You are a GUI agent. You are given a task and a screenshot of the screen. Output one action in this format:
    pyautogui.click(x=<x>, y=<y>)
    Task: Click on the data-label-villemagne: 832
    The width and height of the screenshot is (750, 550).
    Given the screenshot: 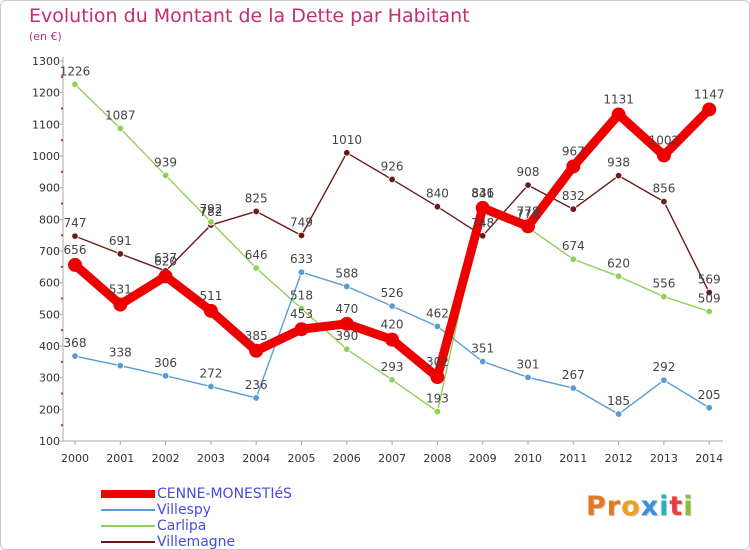 What is the action you would take?
    pyautogui.click(x=573, y=196)
    